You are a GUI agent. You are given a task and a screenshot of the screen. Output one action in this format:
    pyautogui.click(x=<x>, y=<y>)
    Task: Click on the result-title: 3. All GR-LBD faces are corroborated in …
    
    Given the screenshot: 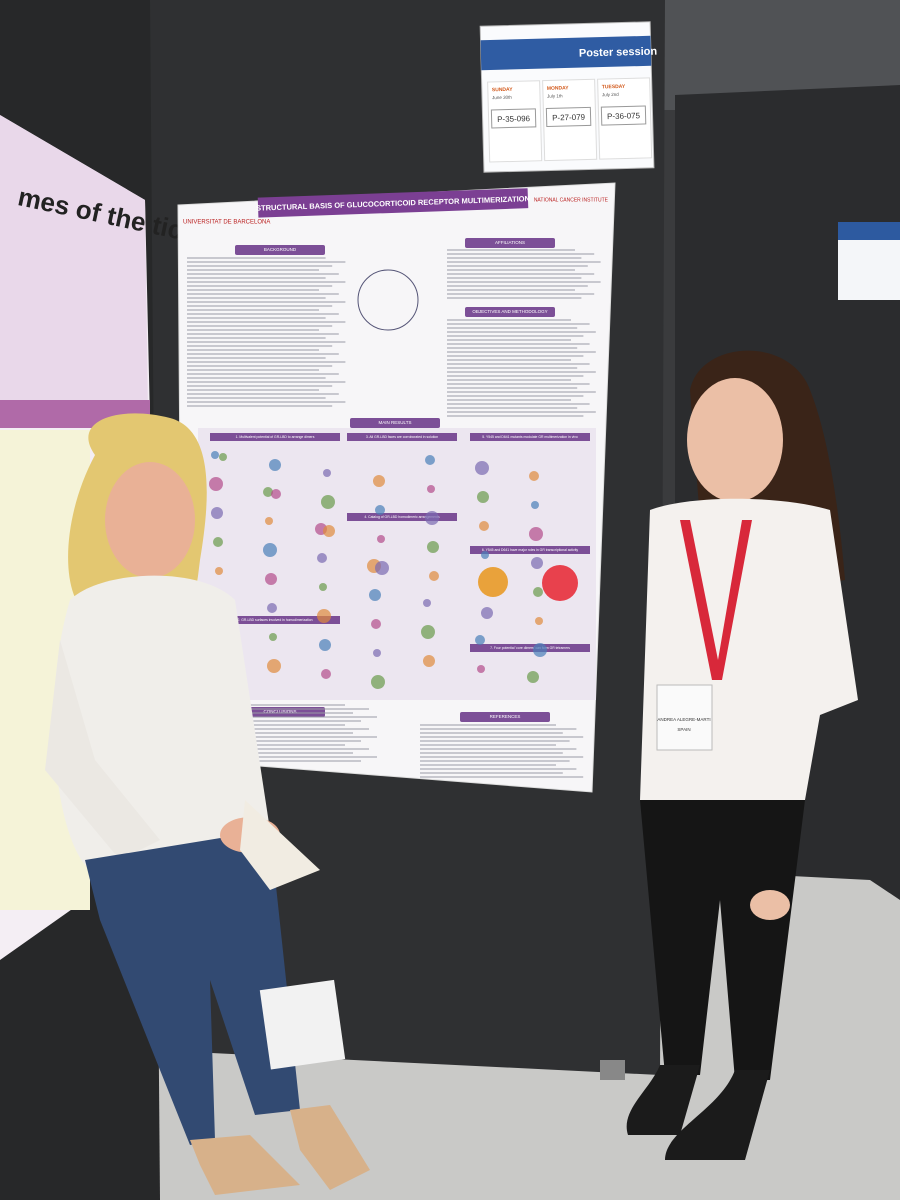 What is the action you would take?
    pyautogui.click(x=402, y=437)
    